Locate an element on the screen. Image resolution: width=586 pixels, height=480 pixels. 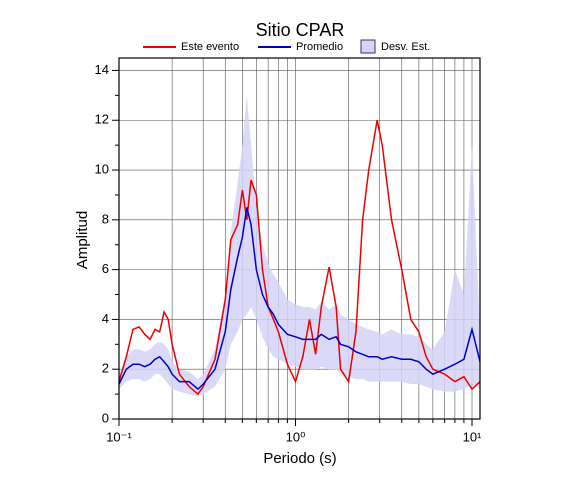
y-tick-label: 10 is located at coordinates (102, 168).